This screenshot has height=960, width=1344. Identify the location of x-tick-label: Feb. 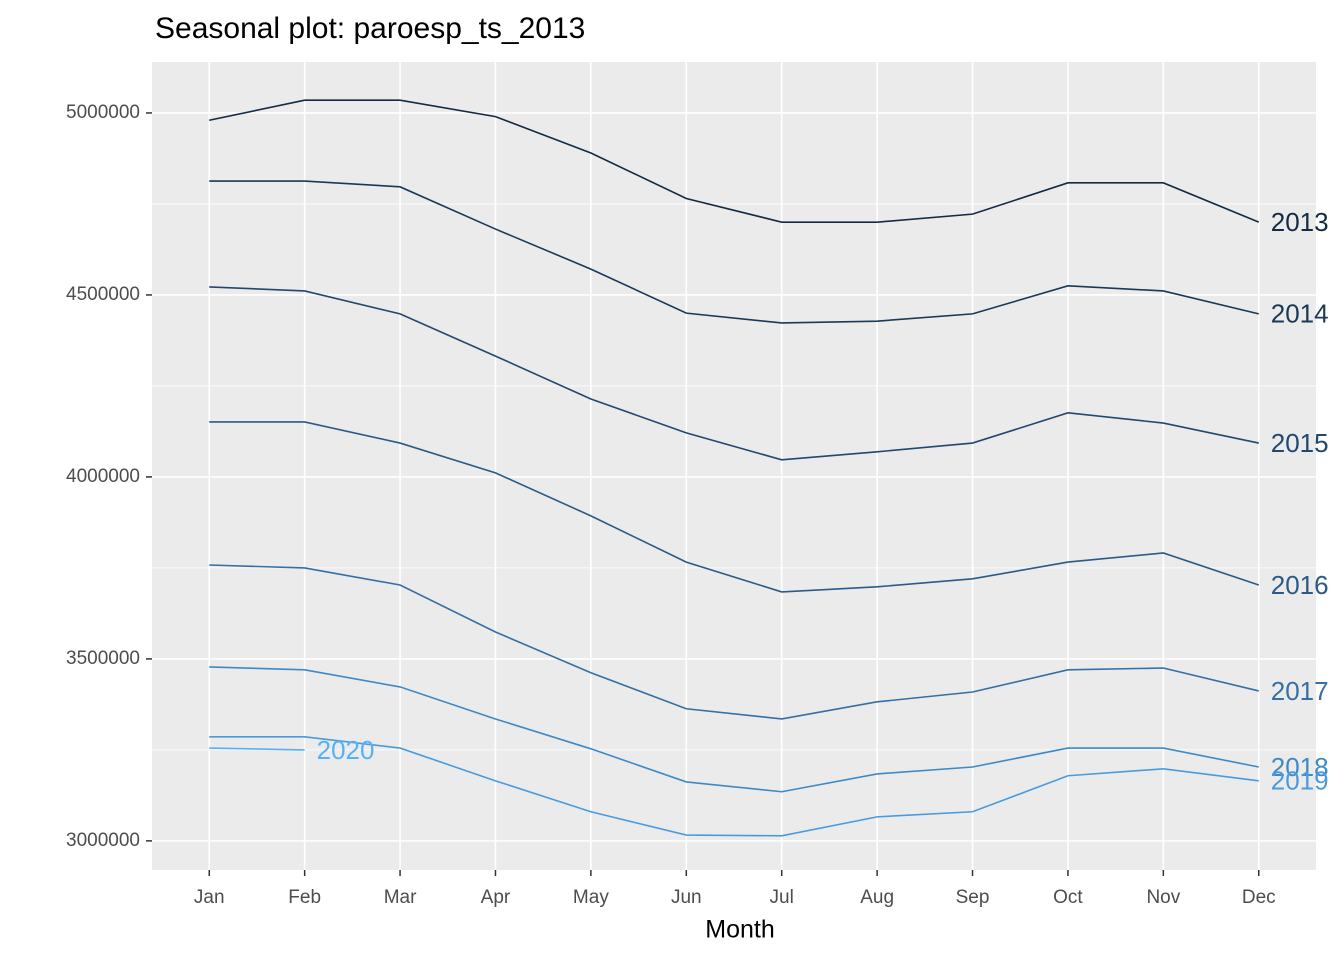
(304, 897).